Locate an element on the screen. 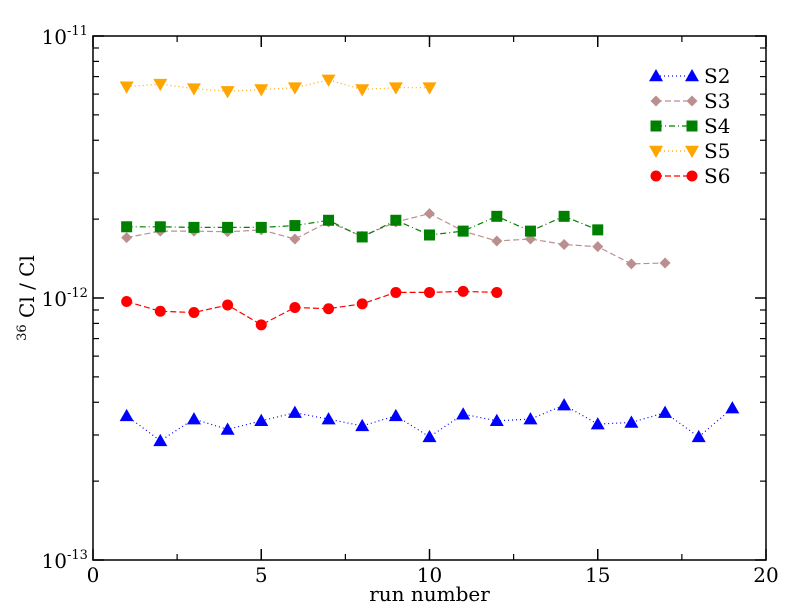  y-tick-label: 10-12 is located at coordinates (65, 298).